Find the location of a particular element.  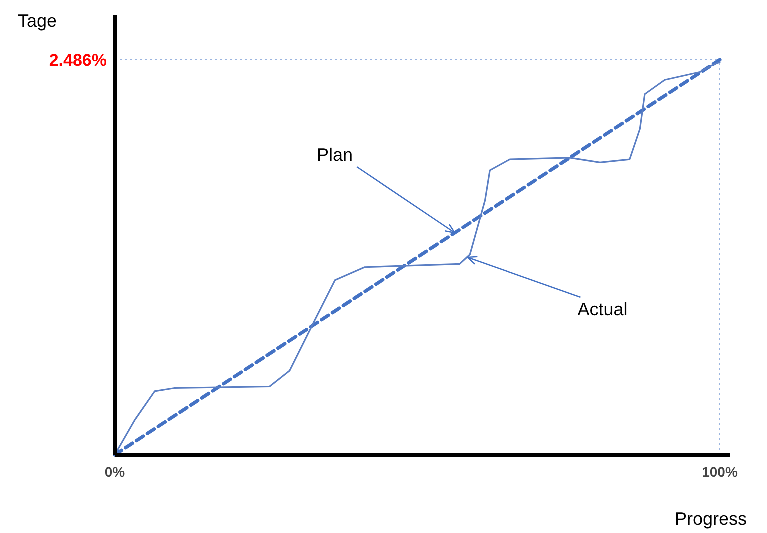

annotation: Actual is located at coordinates (603, 310).